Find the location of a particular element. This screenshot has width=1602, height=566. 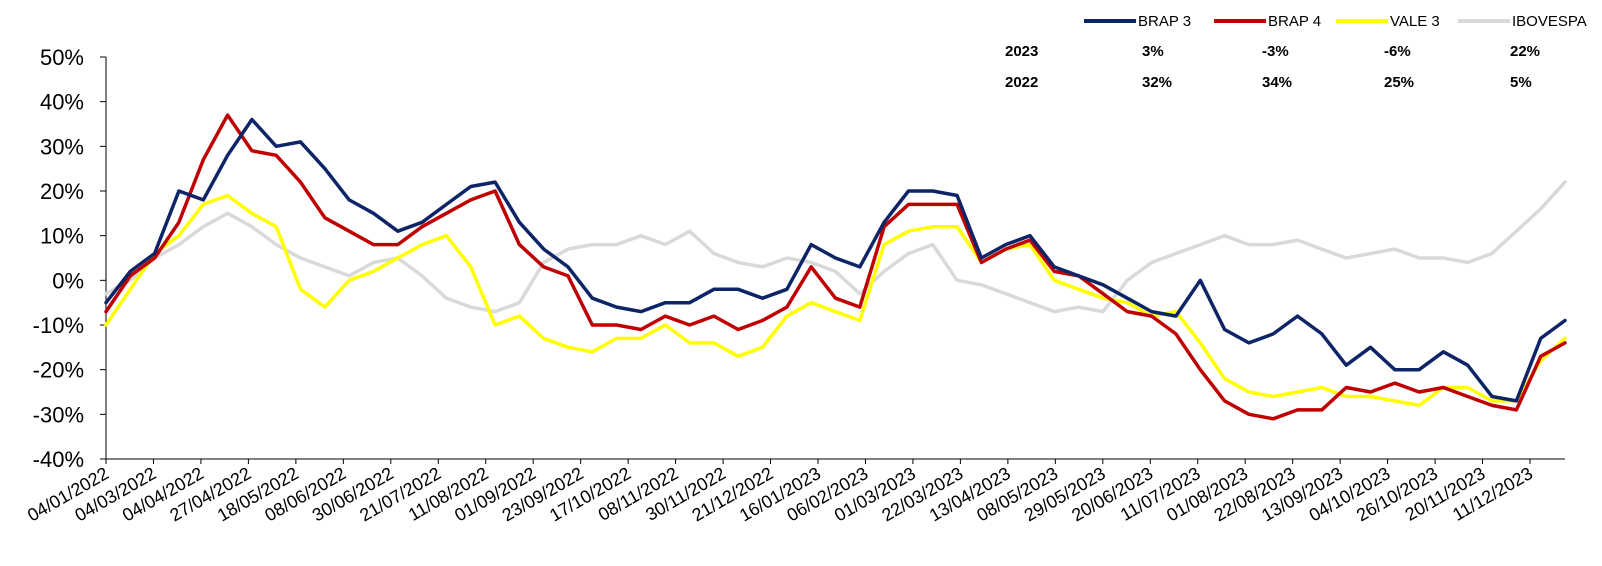

returns-2023-vale3: -6% is located at coordinates (1397, 51).